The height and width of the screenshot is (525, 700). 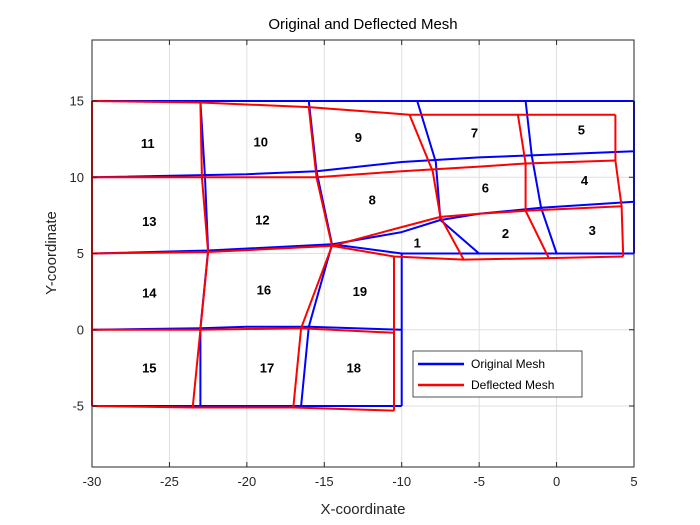 I want to click on x-axis-label: X-coordinate, so click(x=362, y=509).